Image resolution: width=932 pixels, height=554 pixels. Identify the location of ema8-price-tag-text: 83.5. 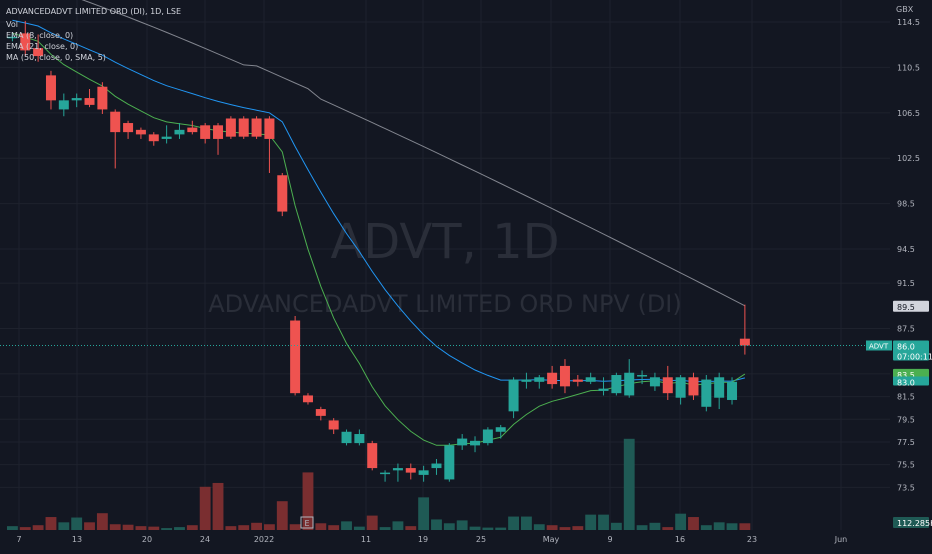
(906, 375).